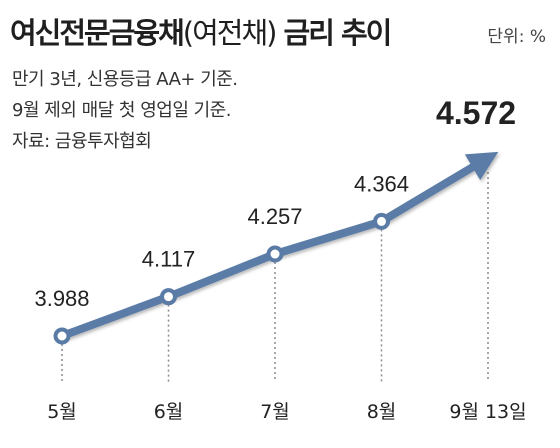 The image size is (560, 448). Describe the element at coordinates (487, 412) in the screenshot. I see `category-label: 9월 13일` at that location.